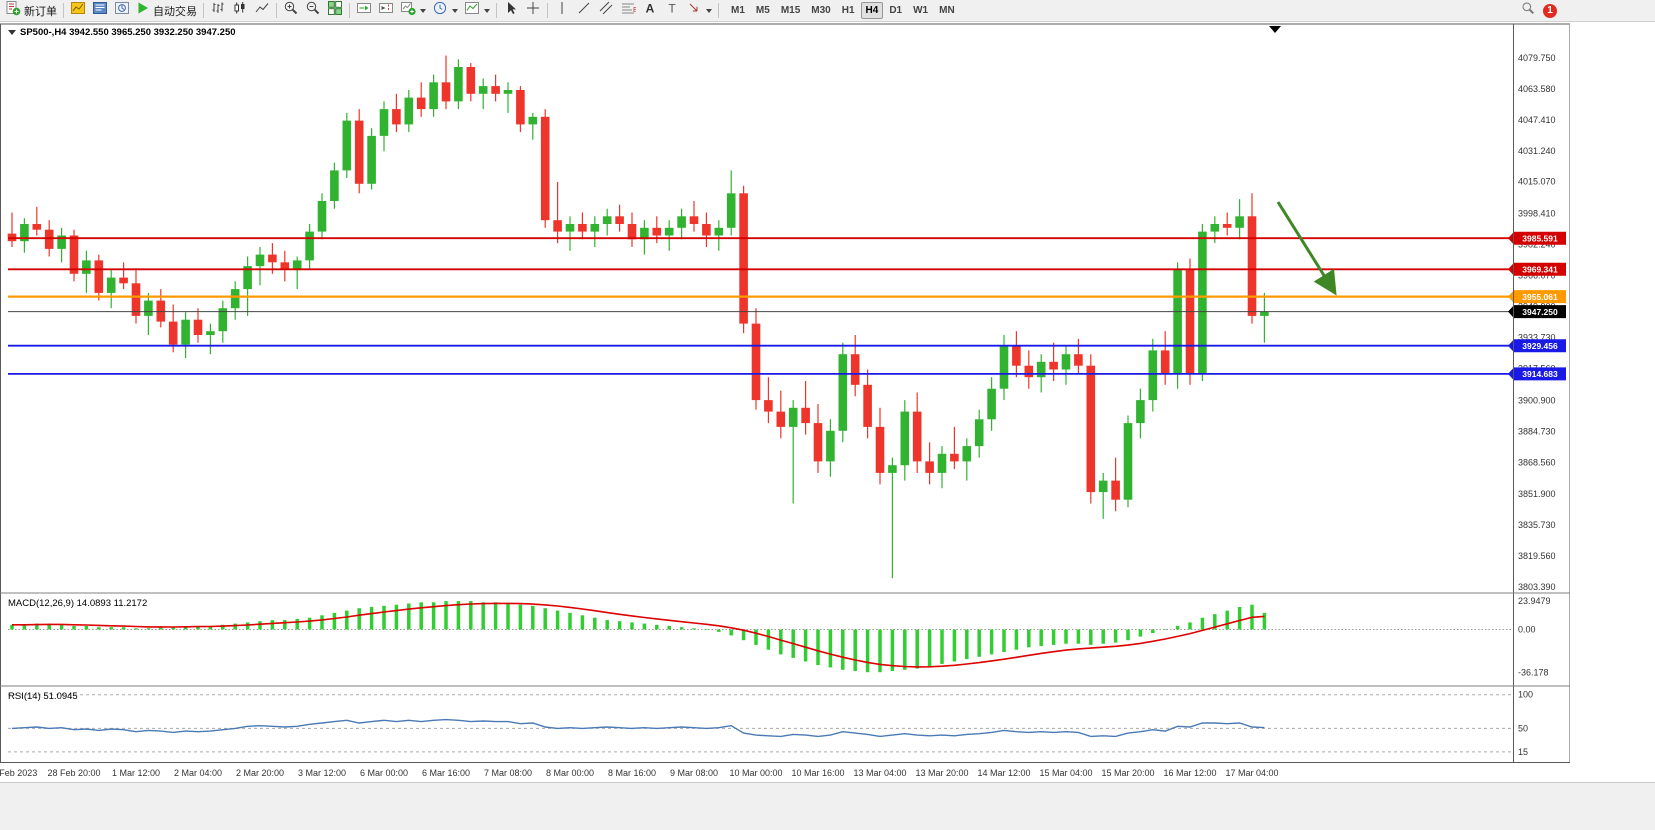 This screenshot has height=830, width=1655. I want to click on zoom-out-icon, so click(313, 10).